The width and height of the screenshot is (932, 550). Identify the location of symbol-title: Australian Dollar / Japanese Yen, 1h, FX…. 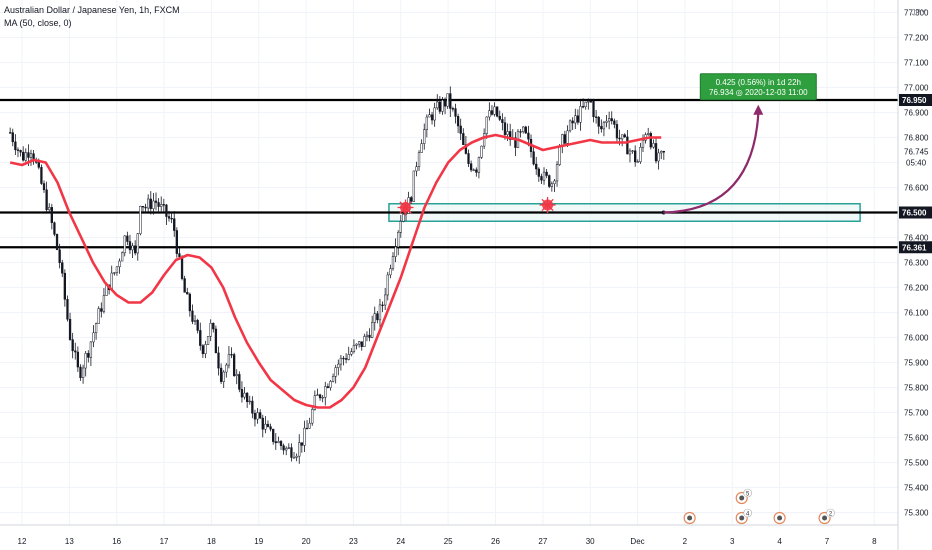
(92, 10).